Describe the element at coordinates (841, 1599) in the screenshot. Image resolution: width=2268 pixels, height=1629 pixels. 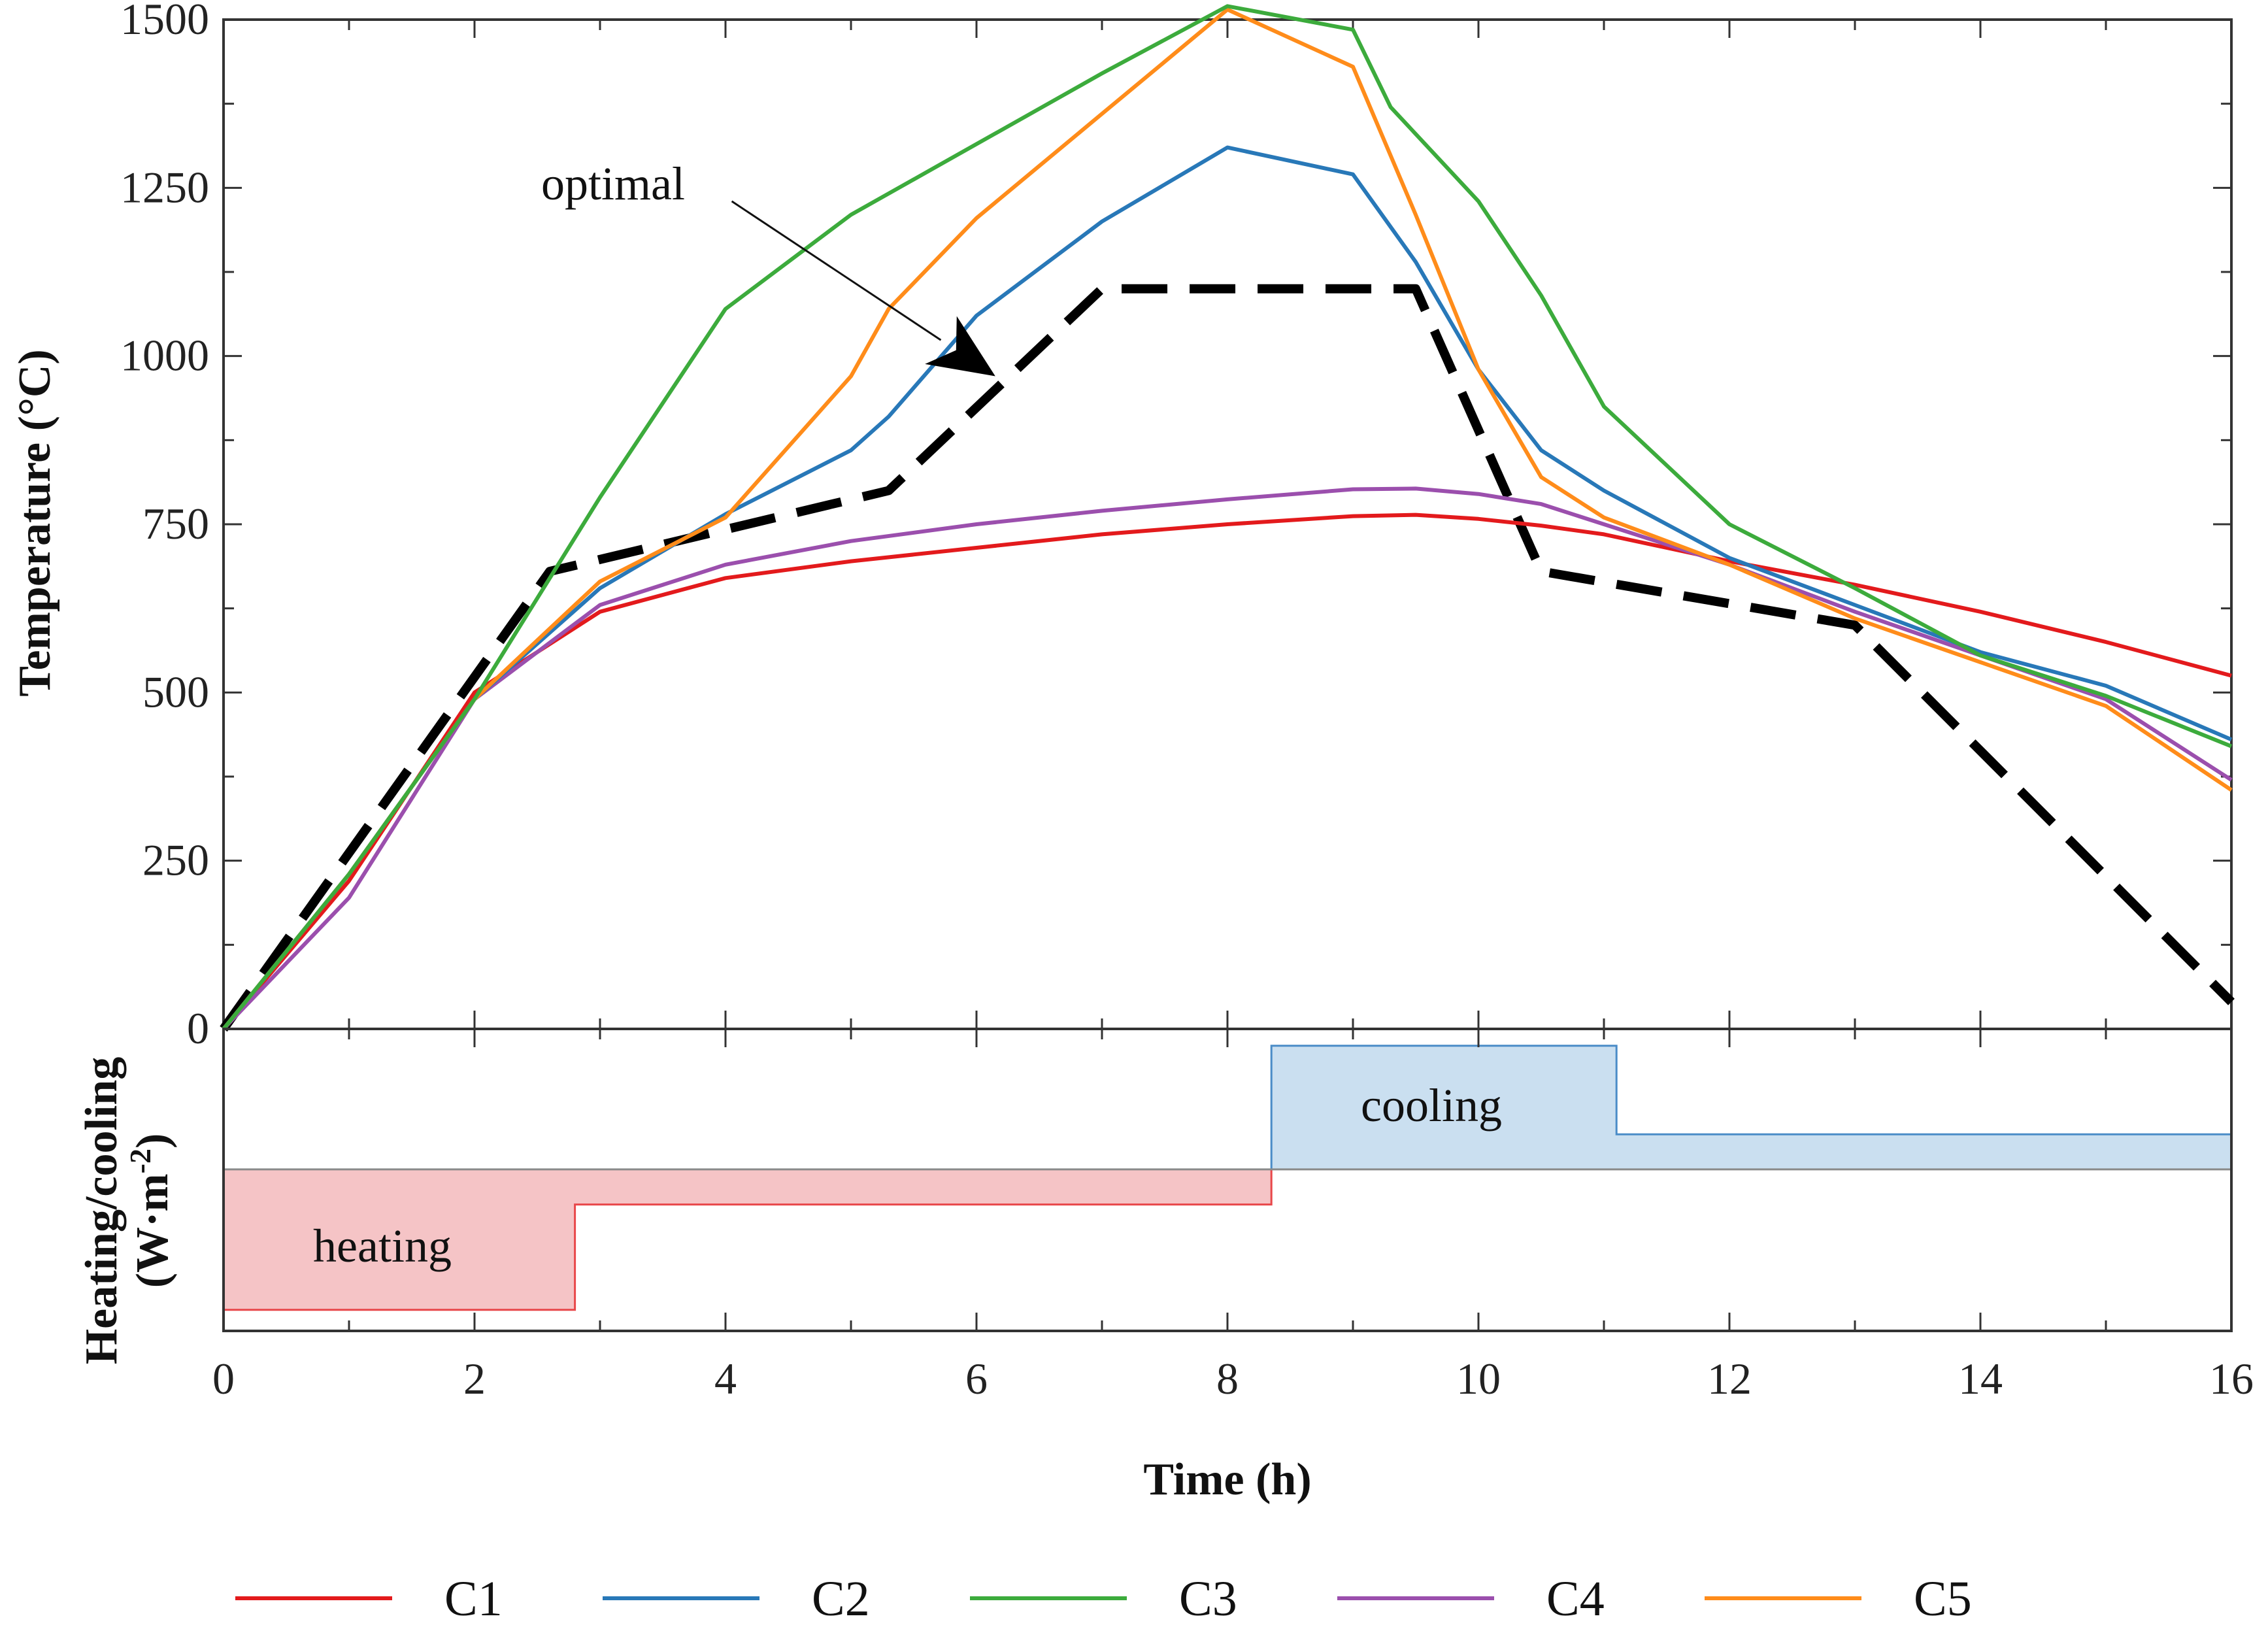
I see `legend-label-c2: C2` at that location.